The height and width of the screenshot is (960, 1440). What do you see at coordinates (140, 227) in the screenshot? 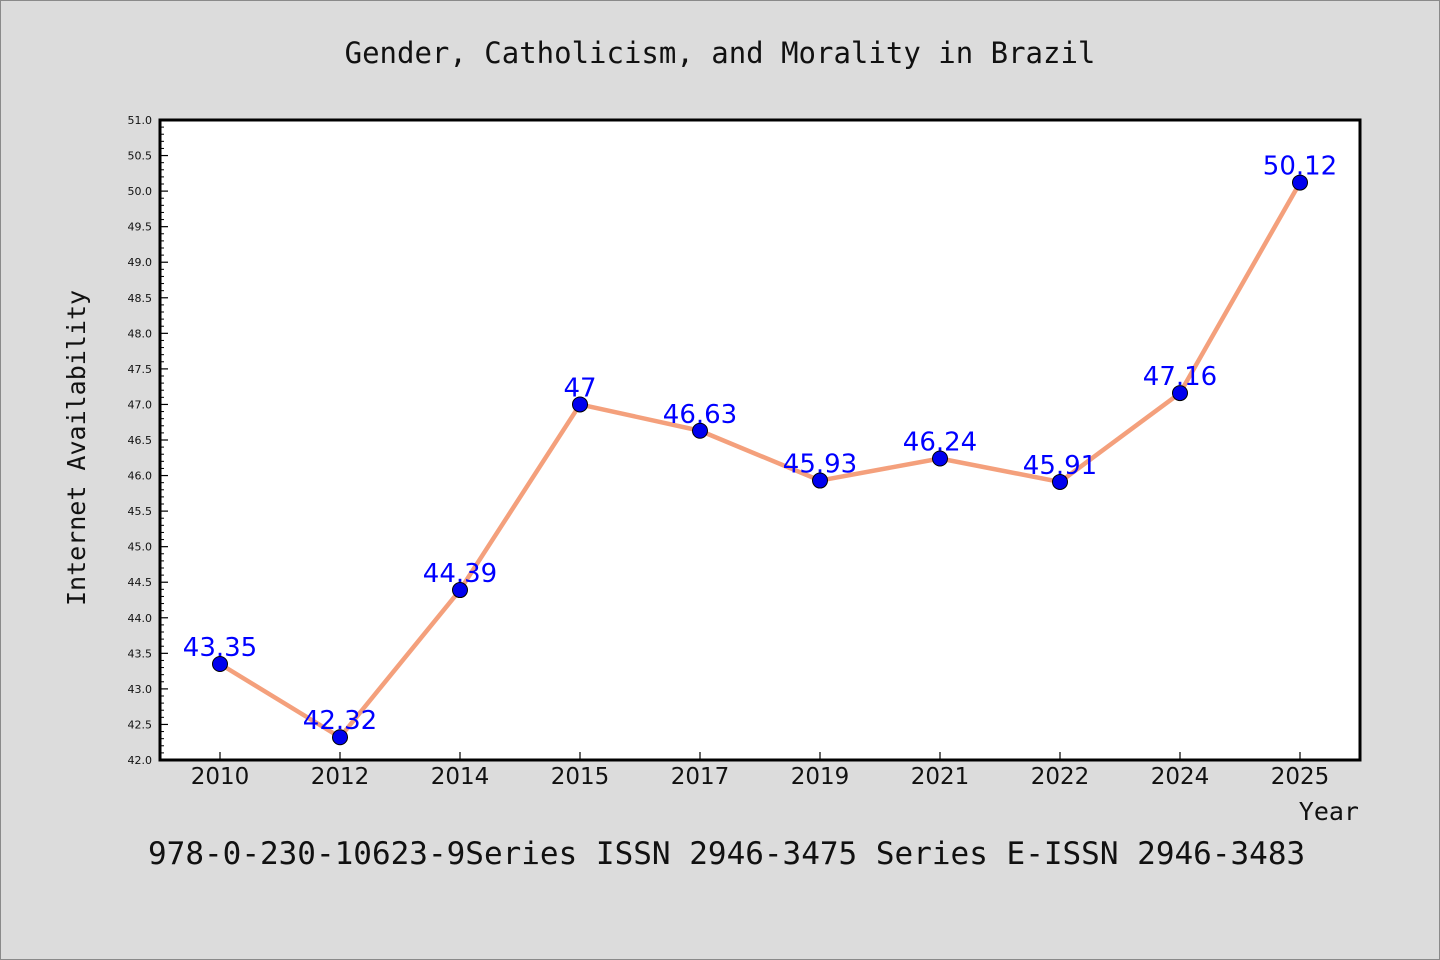
I see `y-tick-label: 49.5` at bounding box center [140, 227].